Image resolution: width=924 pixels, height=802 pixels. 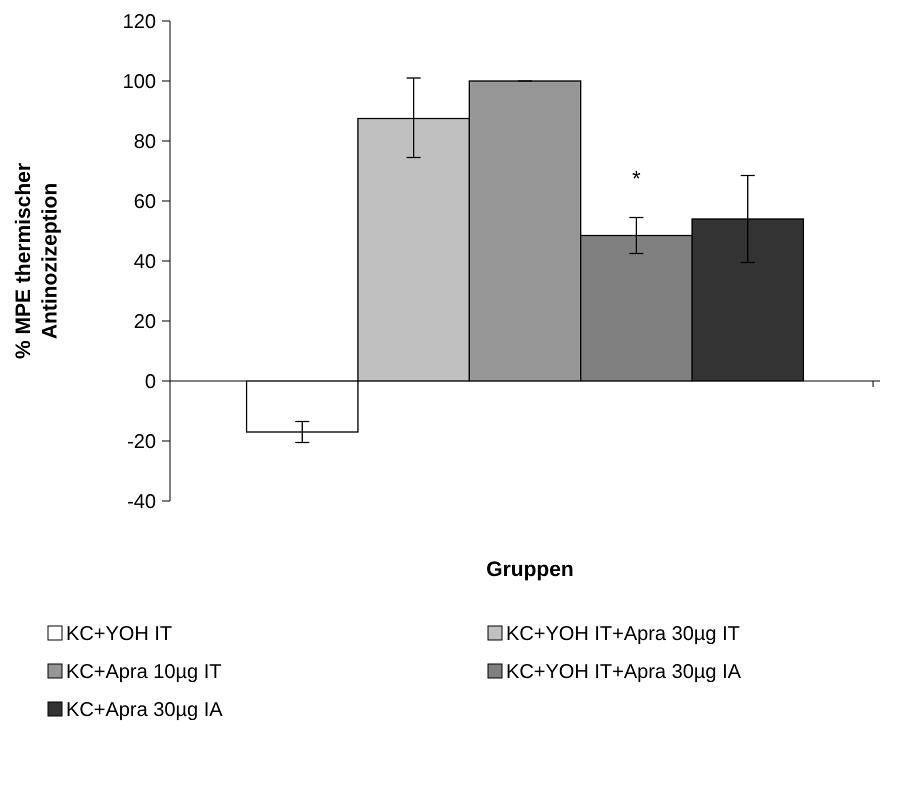 What do you see at coordinates (145, 202) in the screenshot?
I see `y-tick-label: 60` at bounding box center [145, 202].